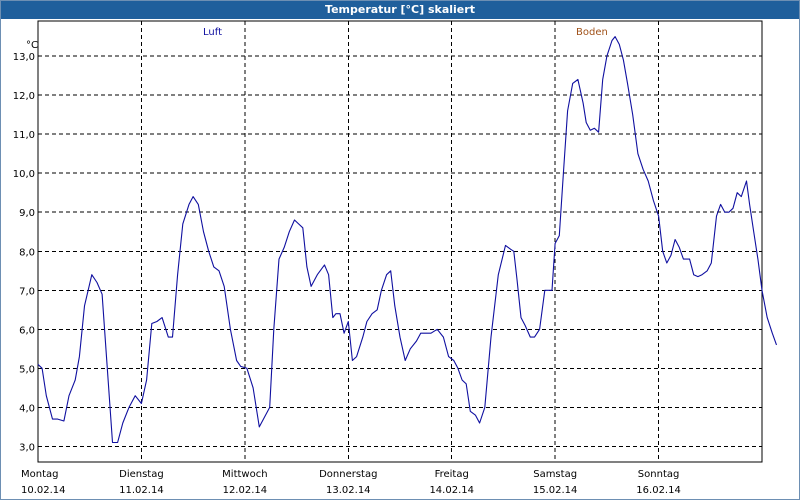  What do you see at coordinates (400, 10) in the screenshot?
I see `window-title: Temperatur [°C] skaliert` at bounding box center [400, 10].